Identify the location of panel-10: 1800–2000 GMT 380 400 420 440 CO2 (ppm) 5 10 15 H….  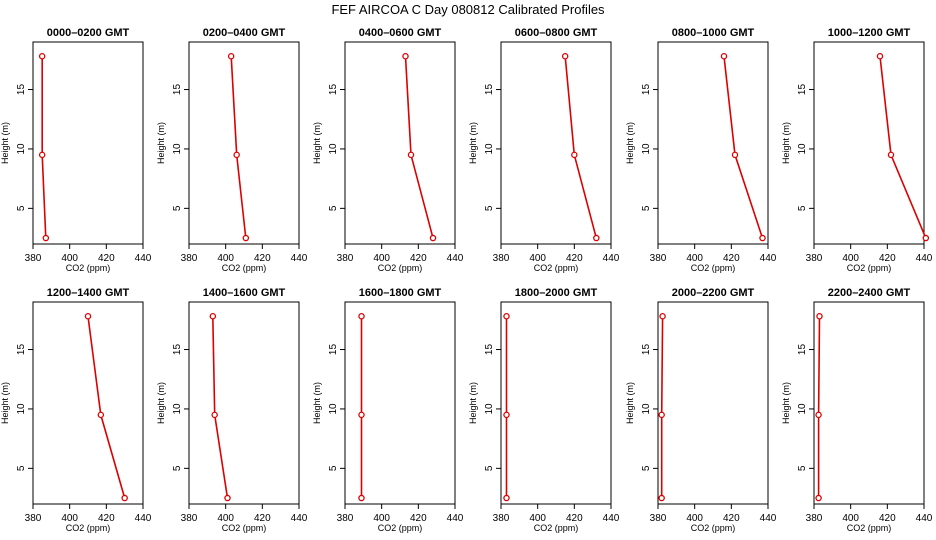
(544, 410).